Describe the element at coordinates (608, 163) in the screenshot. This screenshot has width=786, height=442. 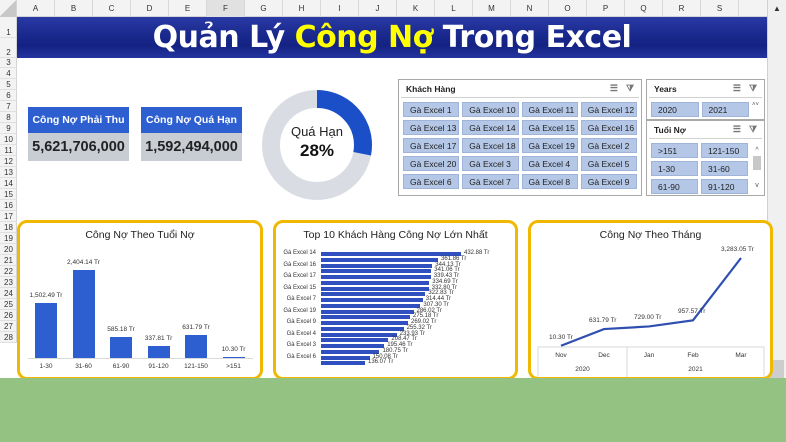
I see `slicer-item: Gà Excel 5` at that location.